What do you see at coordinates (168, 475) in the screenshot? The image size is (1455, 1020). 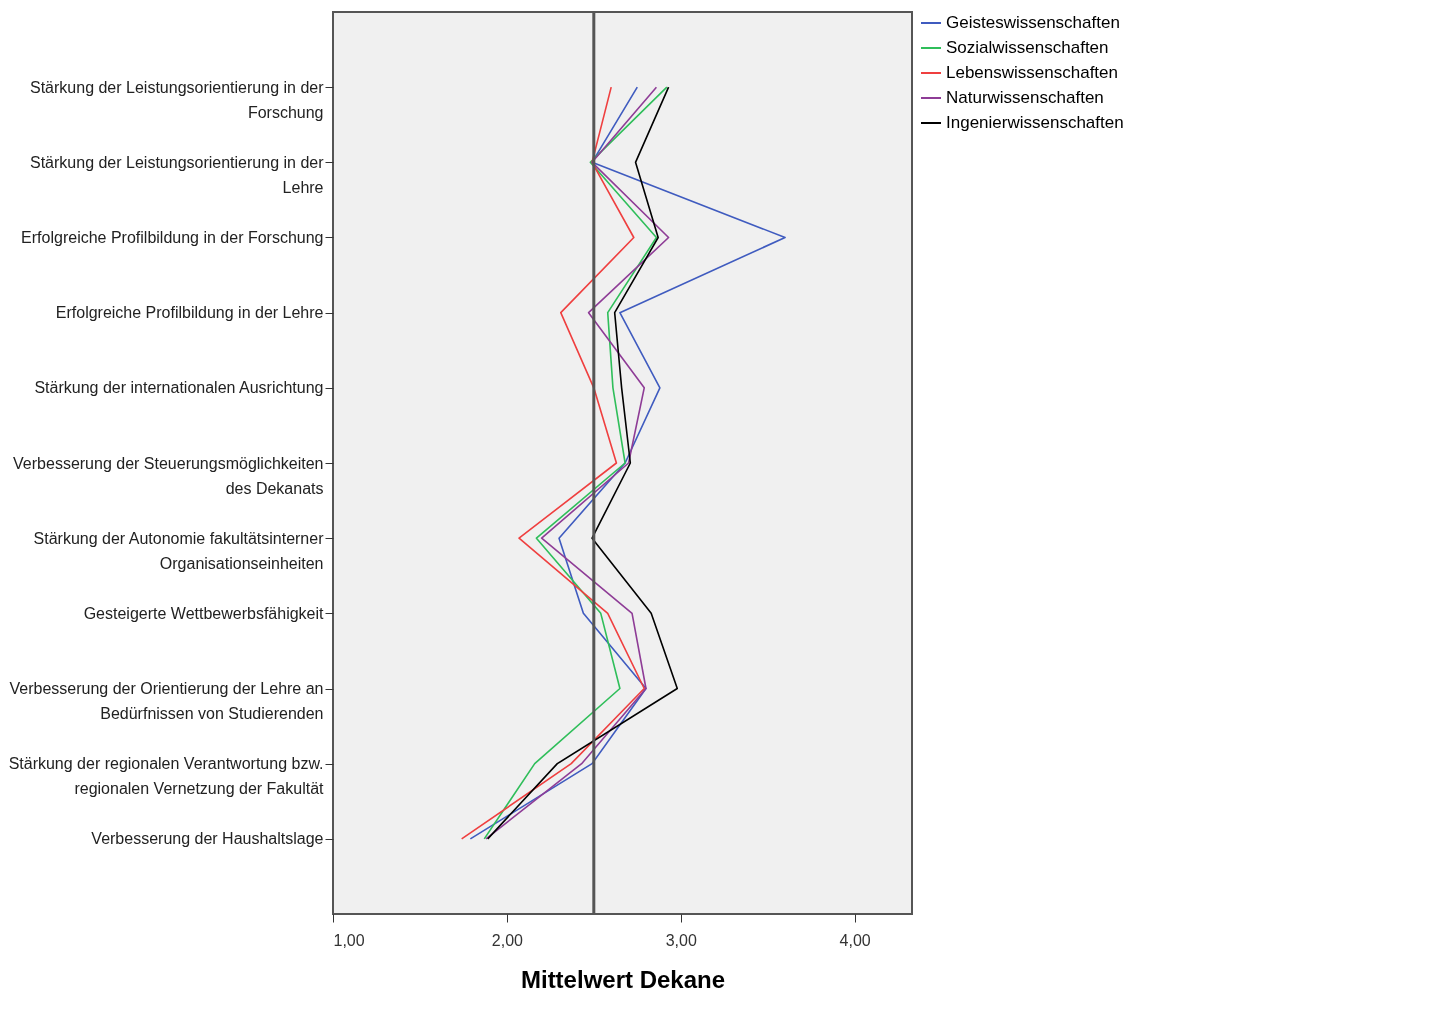 I see `y-tick-label: Verbesserung der Steuerungsmöglichkeiten des Dekanats` at bounding box center [168, 475].